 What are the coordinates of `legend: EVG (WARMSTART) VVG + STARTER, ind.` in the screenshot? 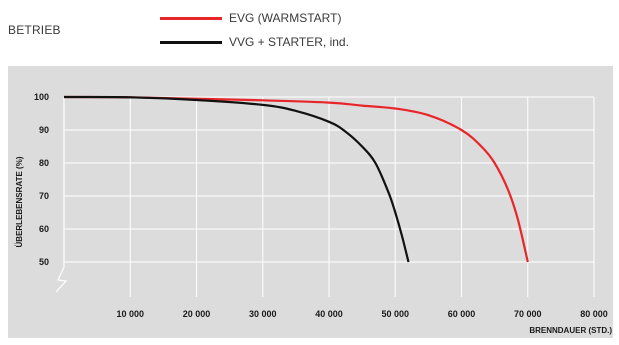 It's located at (254, 30).